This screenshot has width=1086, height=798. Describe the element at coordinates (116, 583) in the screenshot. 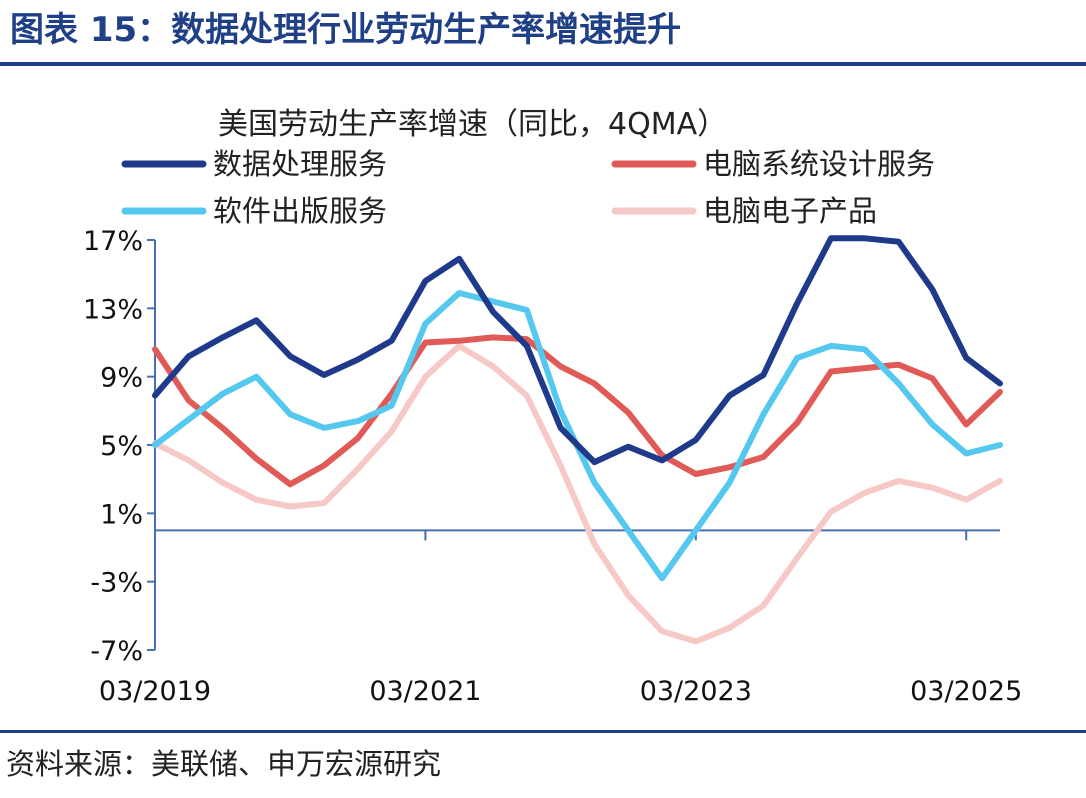

I see `y-tick-label: -3%` at that location.